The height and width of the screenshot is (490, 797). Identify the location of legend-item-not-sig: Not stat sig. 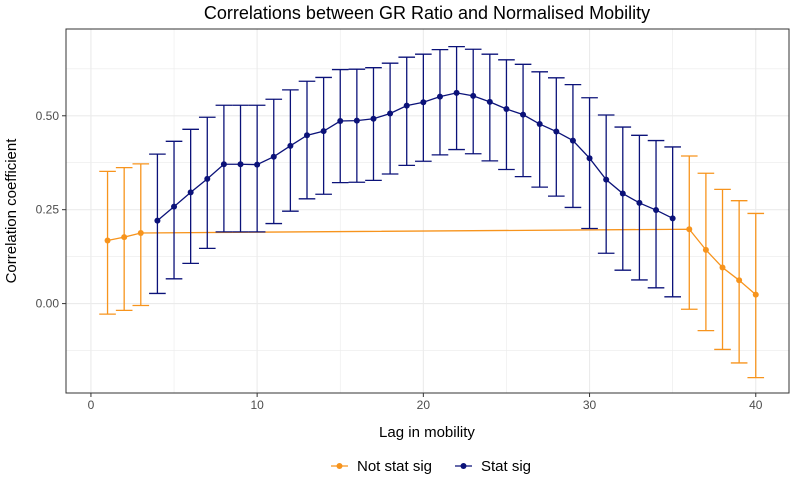
(381, 466).